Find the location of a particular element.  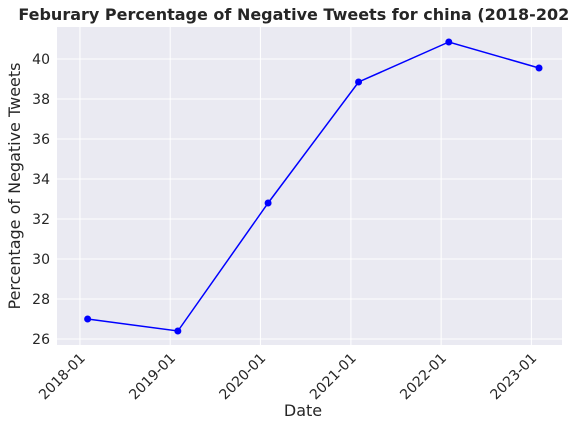

y-tick-label: 38 is located at coordinates (41, 100).